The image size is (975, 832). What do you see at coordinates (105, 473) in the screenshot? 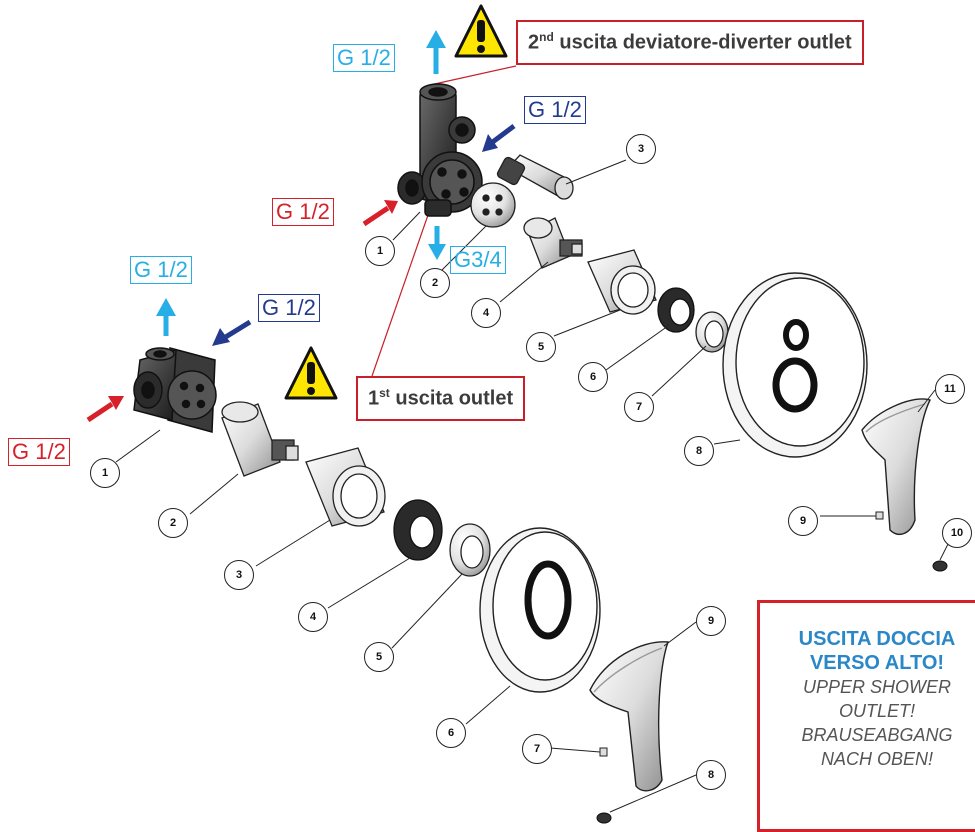
I see `part-number-bottom-1: 1` at bounding box center [105, 473].